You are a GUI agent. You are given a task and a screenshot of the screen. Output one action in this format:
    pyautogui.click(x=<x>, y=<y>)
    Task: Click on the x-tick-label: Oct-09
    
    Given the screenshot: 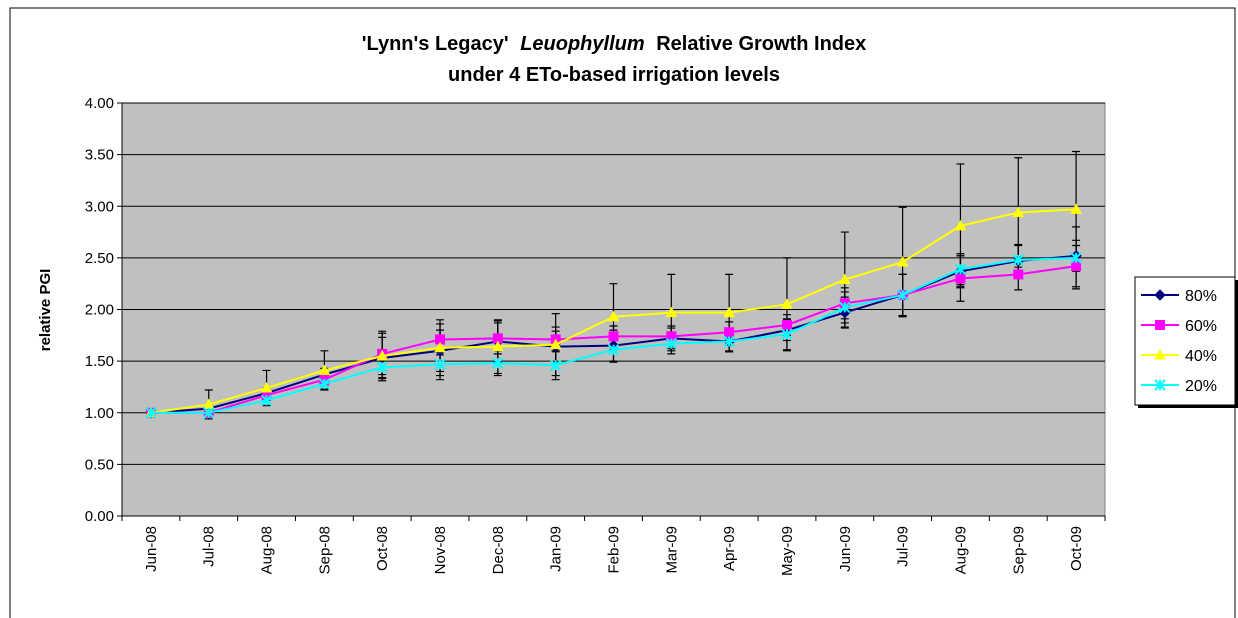 What is the action you would take?
    pyautogui.click(x=1076, y=548)
    